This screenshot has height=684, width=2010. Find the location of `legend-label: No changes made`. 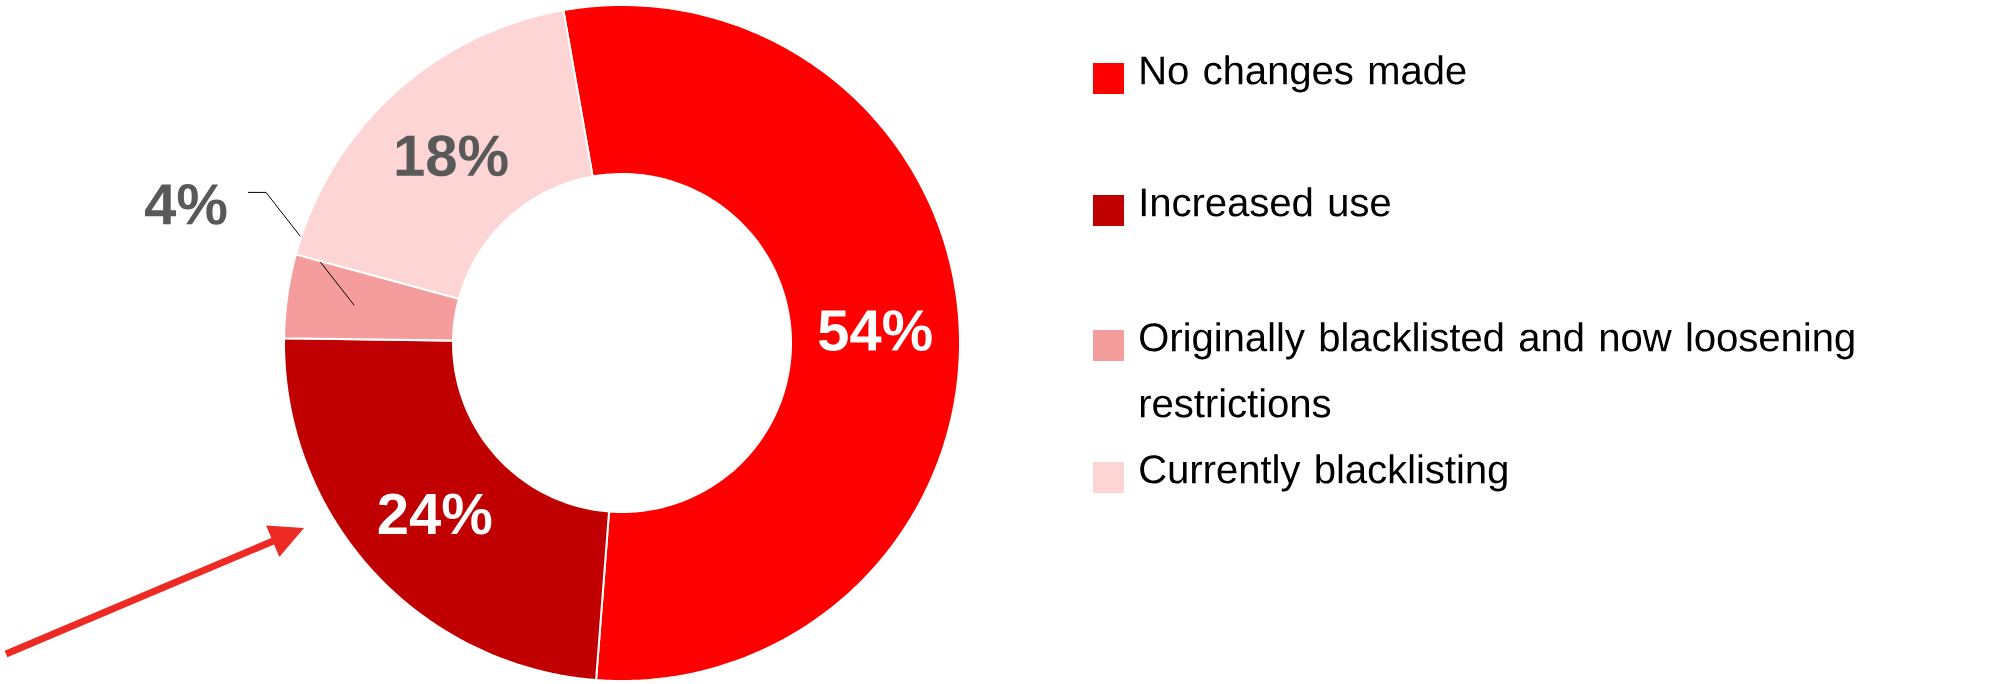

legend-label: No changes made is located at coordinates (1303, 74).